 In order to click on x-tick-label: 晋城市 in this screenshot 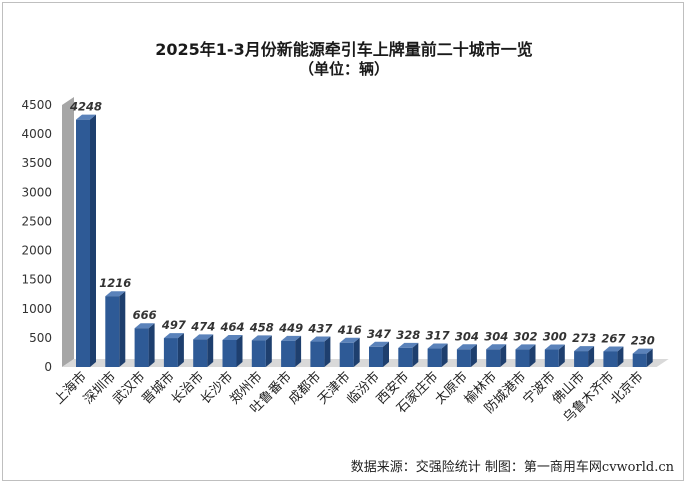, I will do `click(158, 388)`.